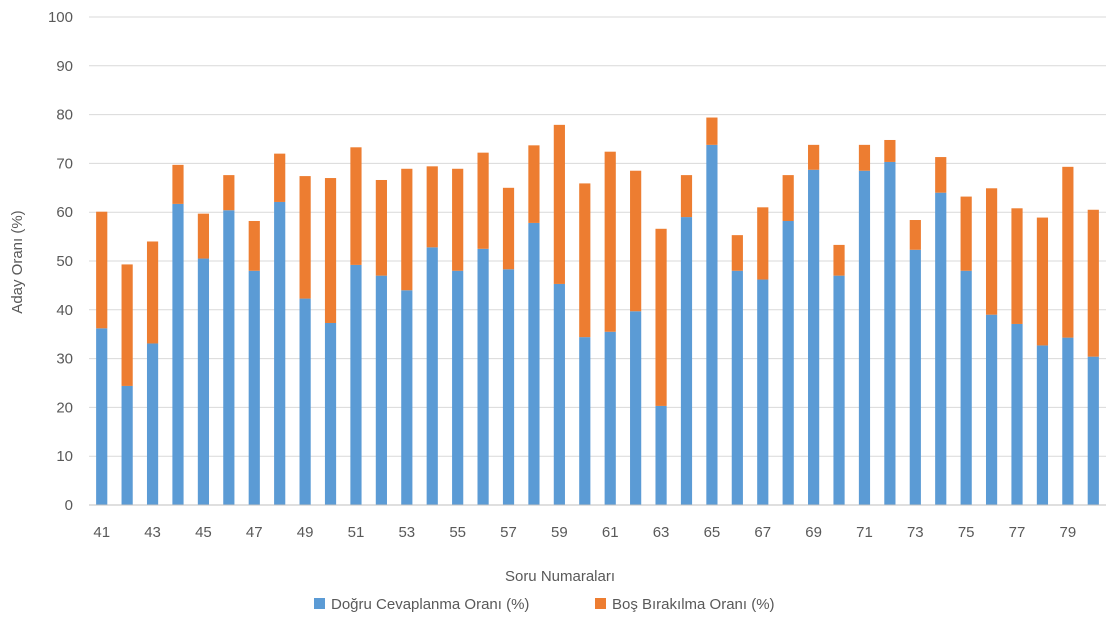  I want to click on legend-label-blank: Boş Bırakılma Oranı (%), so click(693, 604).